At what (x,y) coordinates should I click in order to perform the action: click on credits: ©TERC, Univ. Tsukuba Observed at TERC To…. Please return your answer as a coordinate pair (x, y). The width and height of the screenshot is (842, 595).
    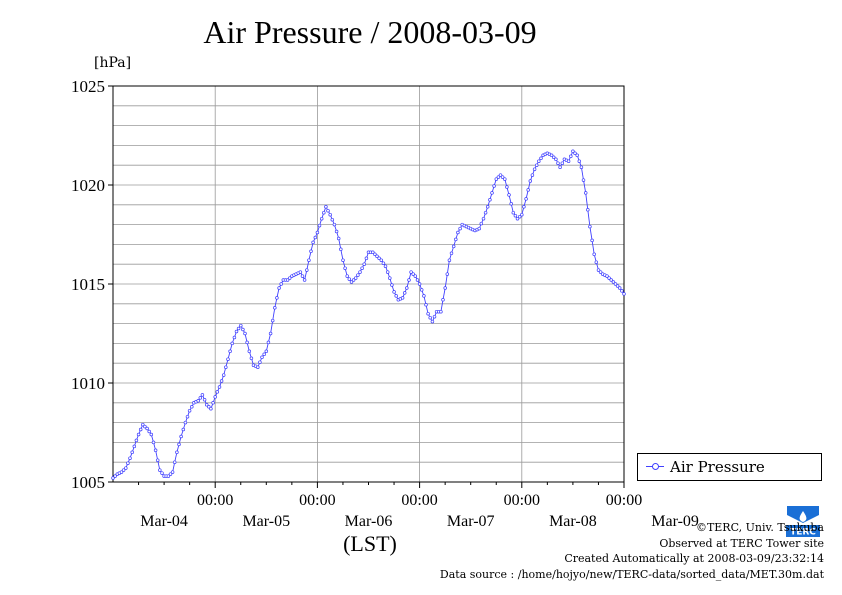
    Looking at the image, I should click on (632, 551).